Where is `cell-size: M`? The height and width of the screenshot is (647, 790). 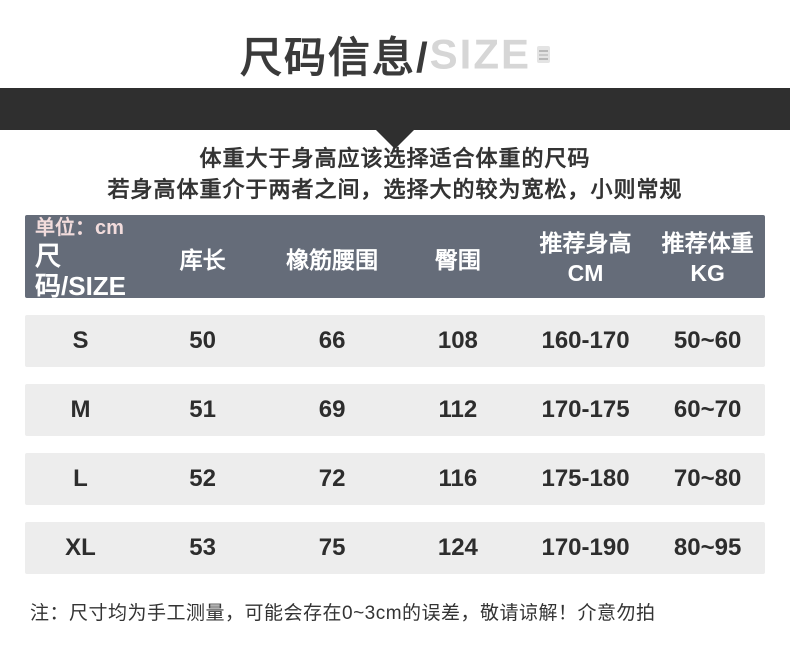
cell-size: M is located at coordinates (80, 409).